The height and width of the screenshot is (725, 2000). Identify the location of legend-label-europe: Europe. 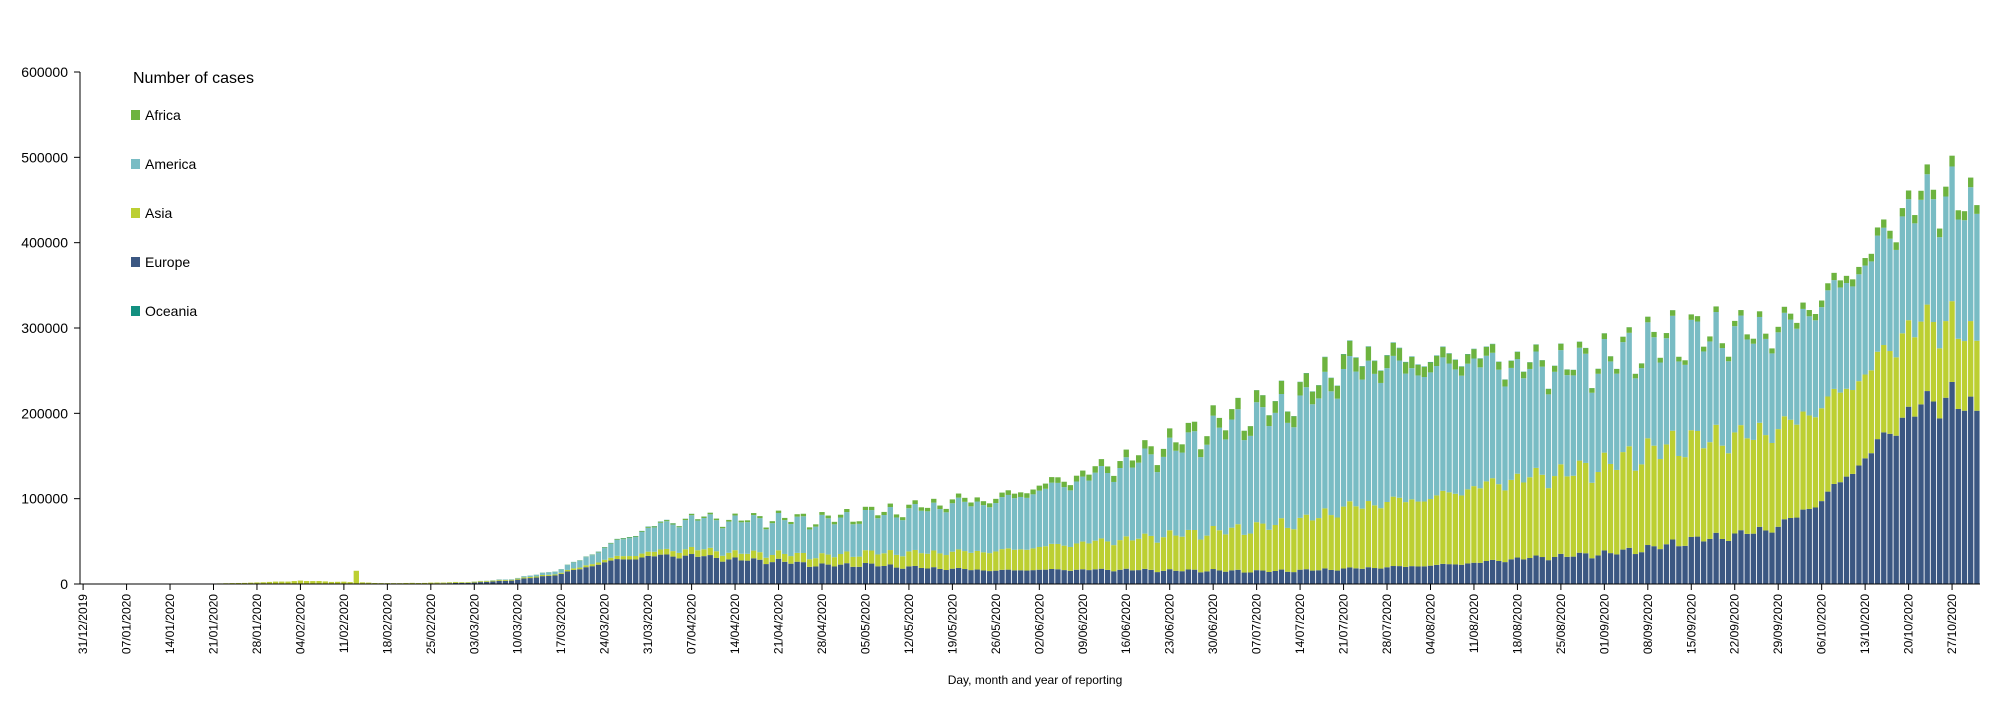
(167, 262).